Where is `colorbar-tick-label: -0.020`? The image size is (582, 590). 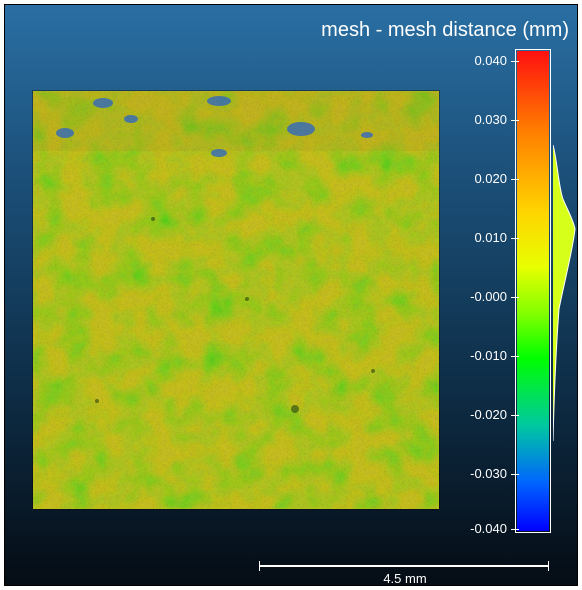
colorbar-tick-label: -0.020 is located at coordinates (488, 414).